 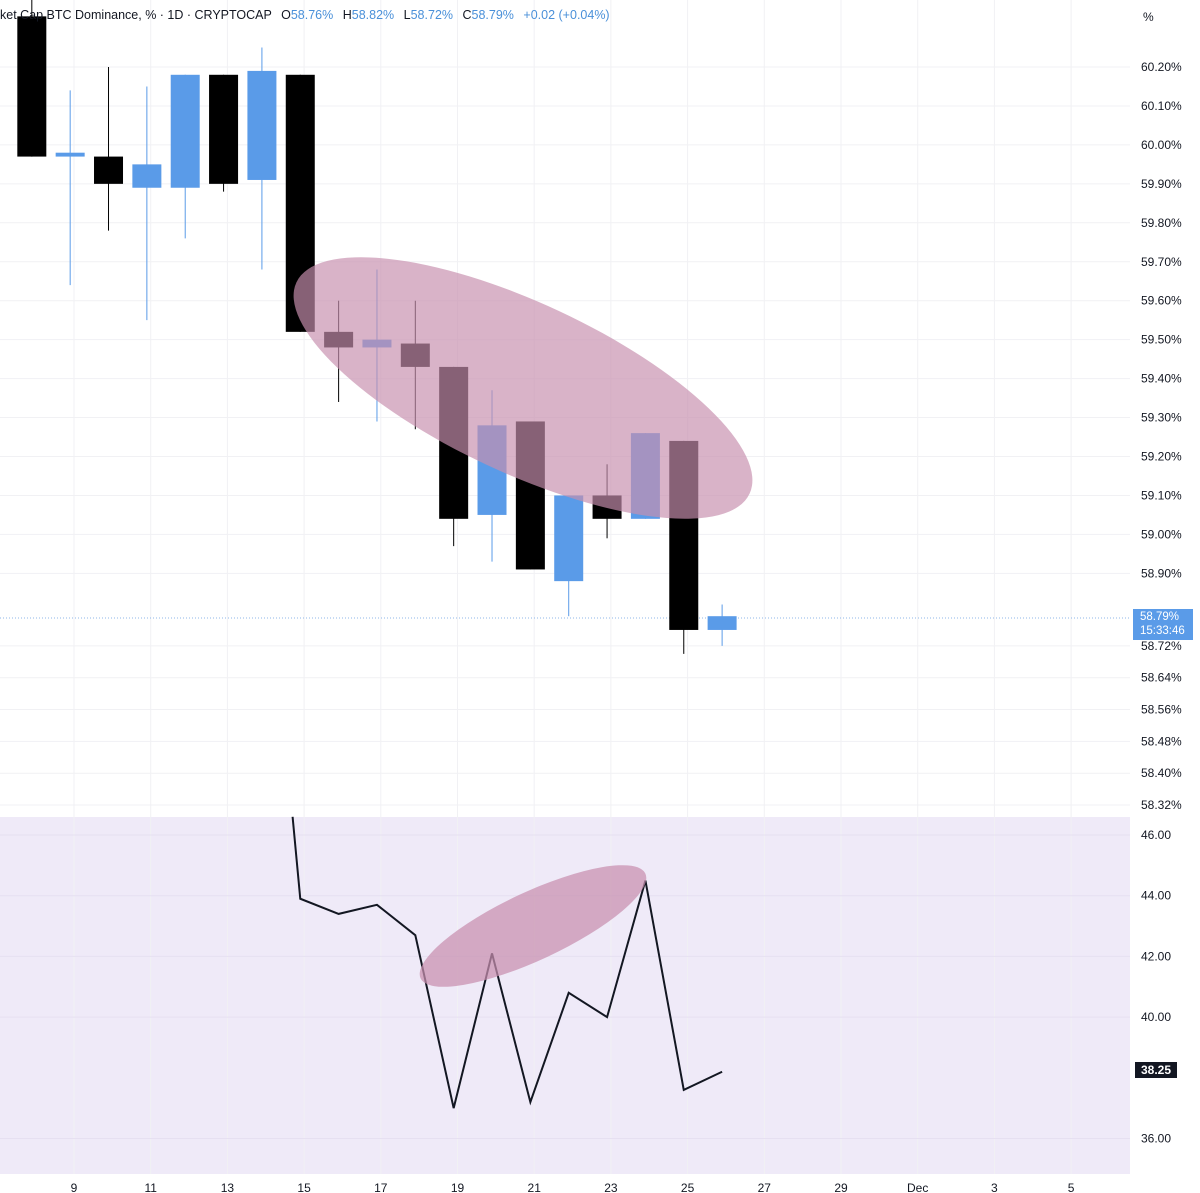 What do you see at coordinates (1161, 67) in the screenshot?
I see `price-axis-label: 60.20%` at bounding box center [1161, 67].